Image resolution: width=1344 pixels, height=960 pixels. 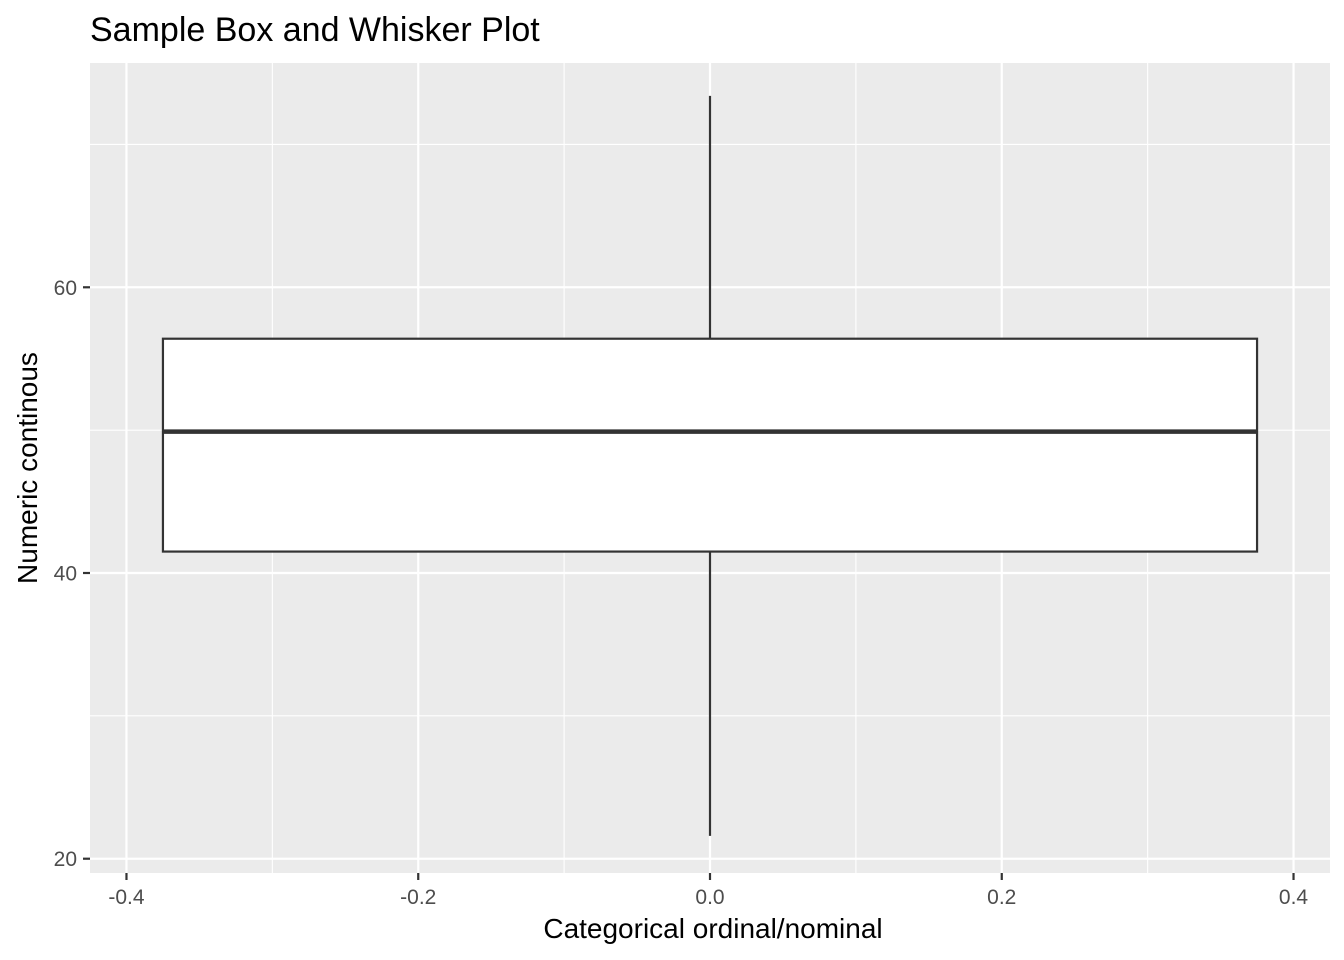 What do you see at coordinates (418, 897) in the screenshot?
I see `x-tick-label: -0.2` at bounding box center [418, 897].